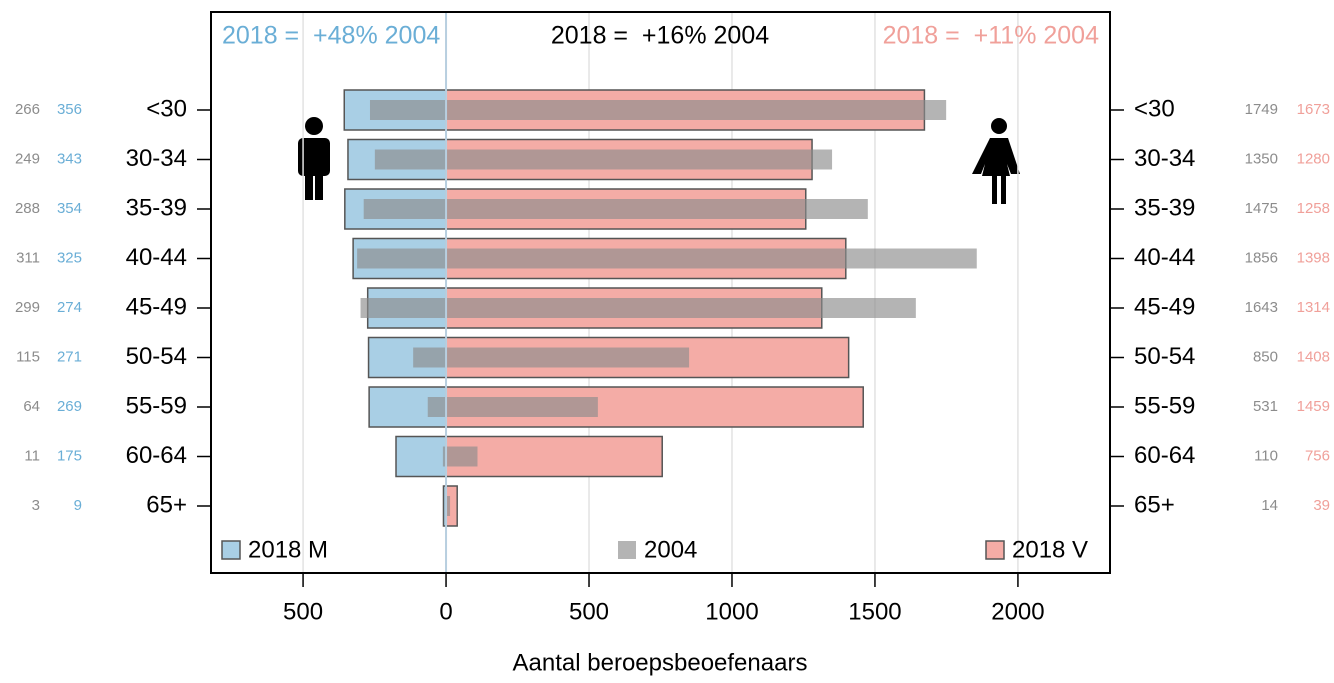 The image size is (1334, 683). Describe the element at coordinates (314, 158) in the screenshot. I see `man-icon` at that location.